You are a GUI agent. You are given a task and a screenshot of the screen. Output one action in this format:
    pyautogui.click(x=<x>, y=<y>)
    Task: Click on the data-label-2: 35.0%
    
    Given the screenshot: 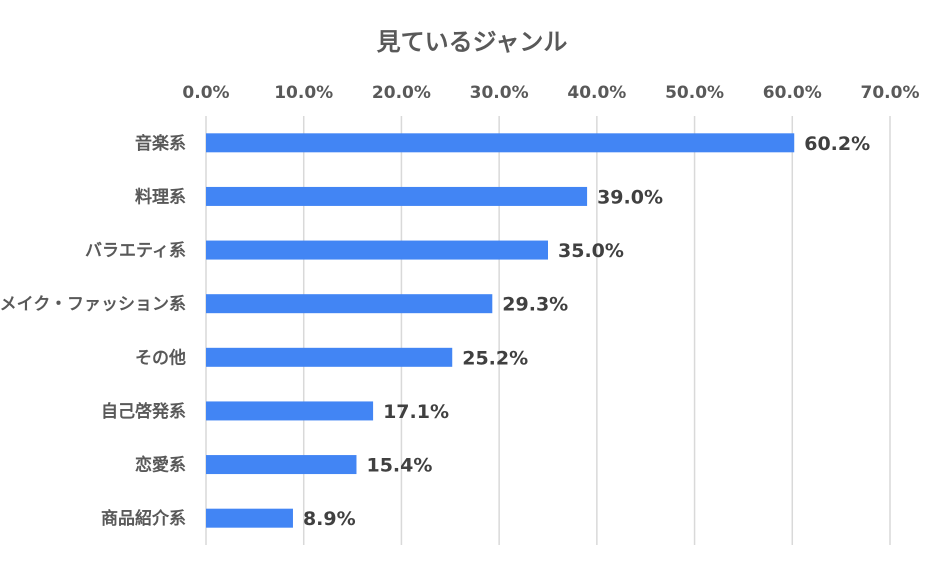 What is the action you would take?
    pyautogui.click(x=591, y=251)
    